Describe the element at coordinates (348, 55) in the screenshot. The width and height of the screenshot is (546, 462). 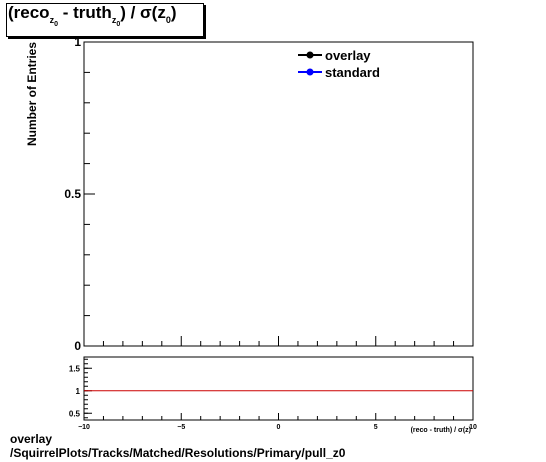
I see `legend-label-0: overlay` at that location.